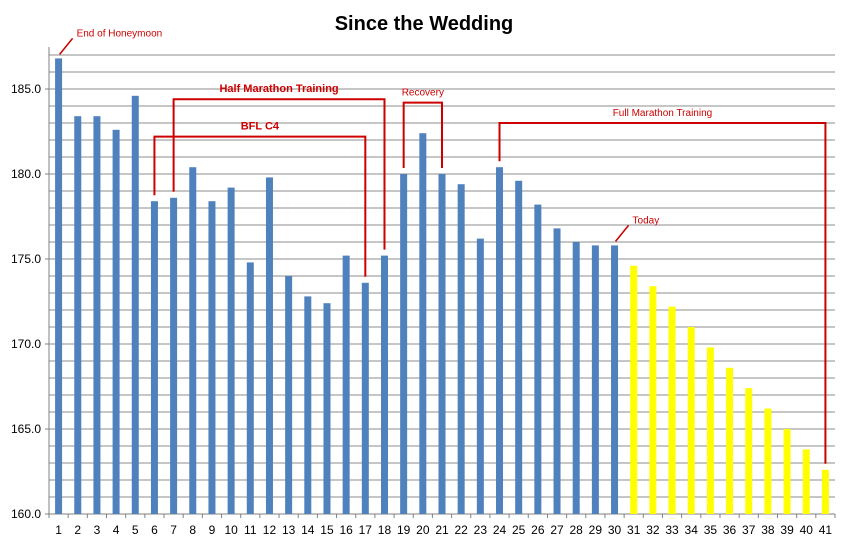 Image resolution: width=843 pixels, height=545 pixels. Describe the element at coordinates (749, 530) in the screenshot. I see `x-tick-label: 37` at that location.